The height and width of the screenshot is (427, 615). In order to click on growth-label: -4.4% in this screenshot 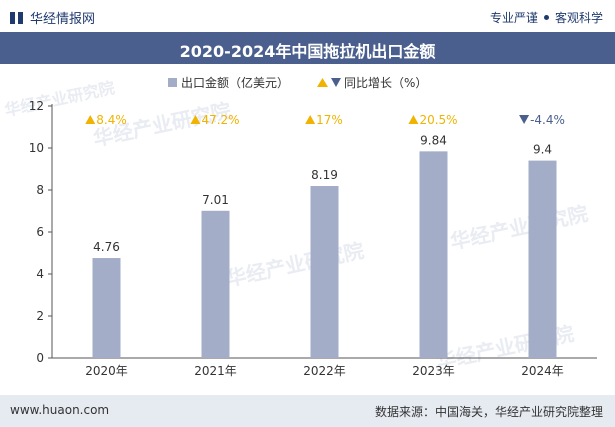, I will do `click(542, 120)`.